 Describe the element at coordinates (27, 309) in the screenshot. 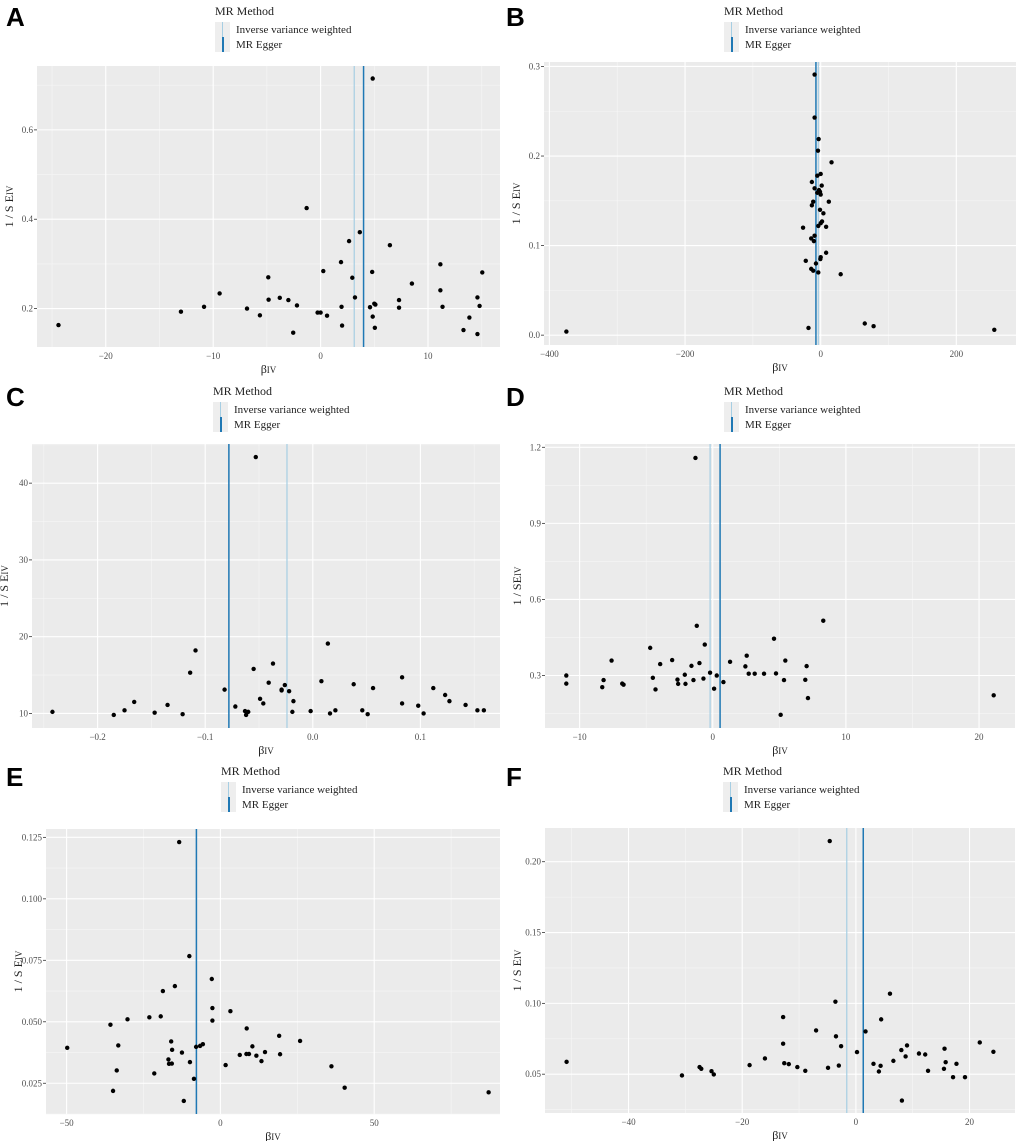

I see `y-tick-label: 0.2` at that location.